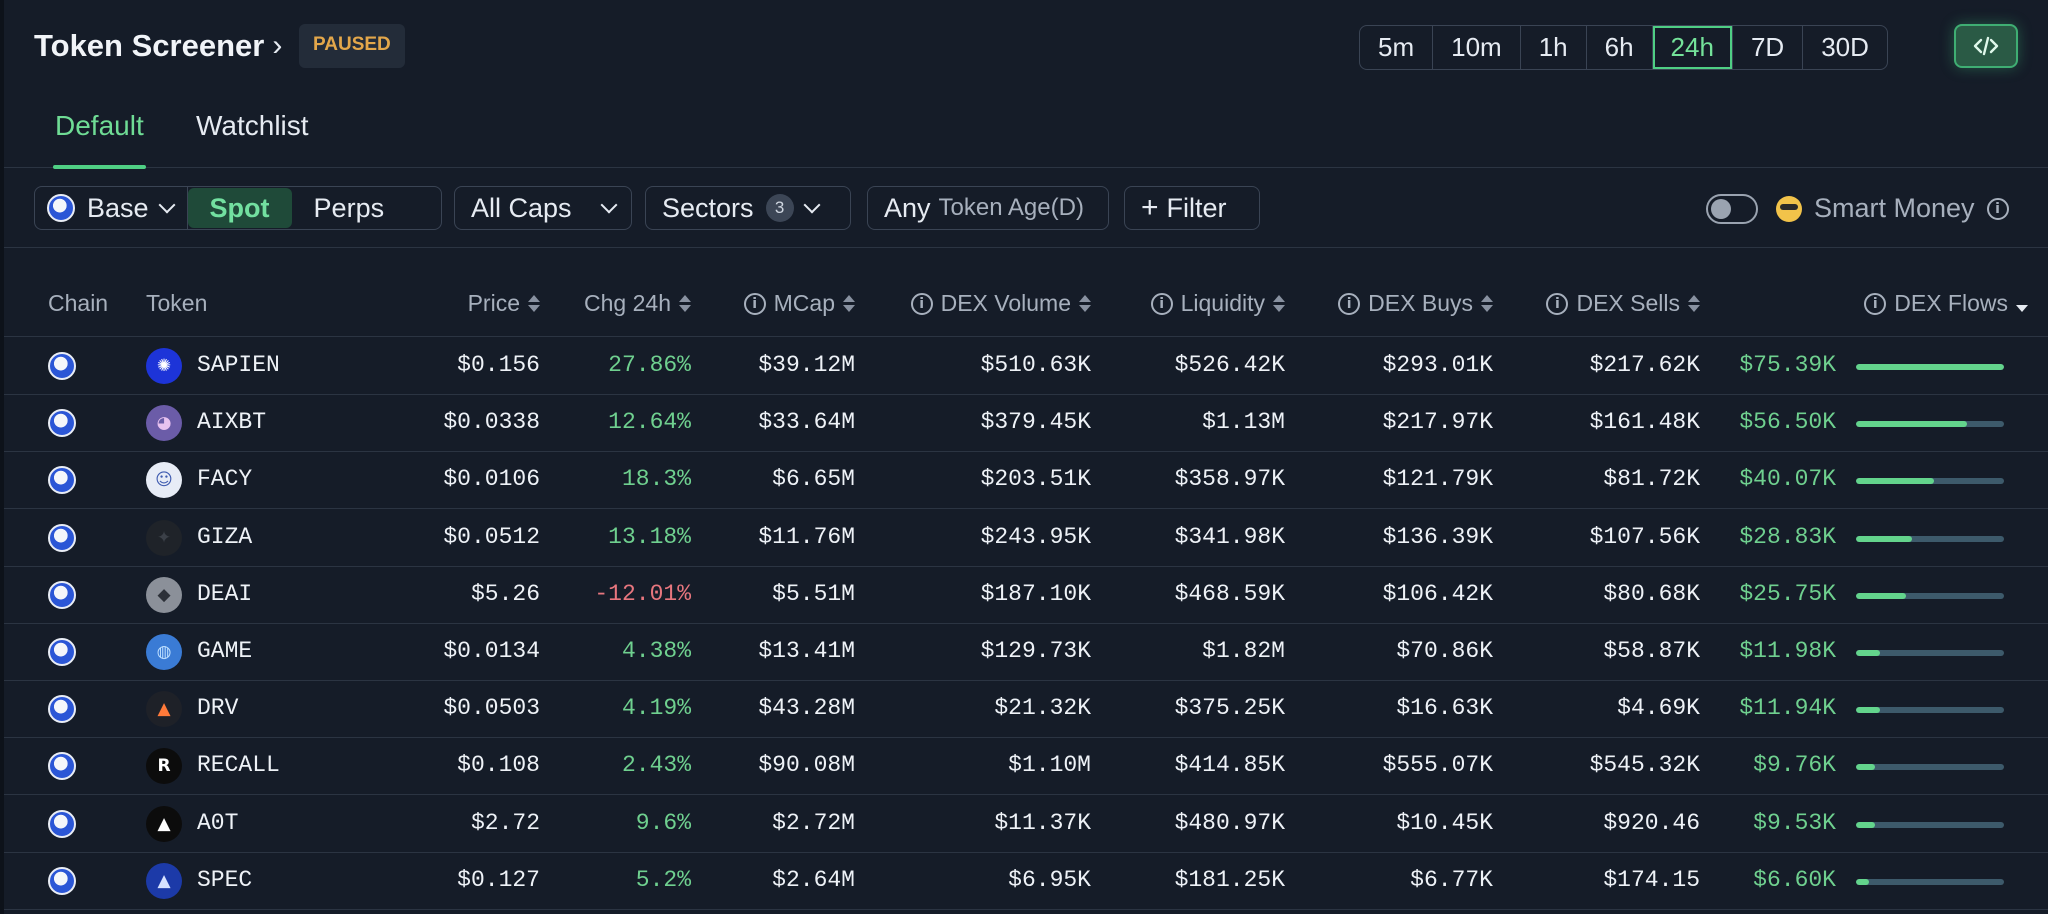 The height and width of the screenshot is (914, 2048). Describe the element at coordinates (164, 366) in the screenshot. I see `token-logo-icon: ✺` at that location.